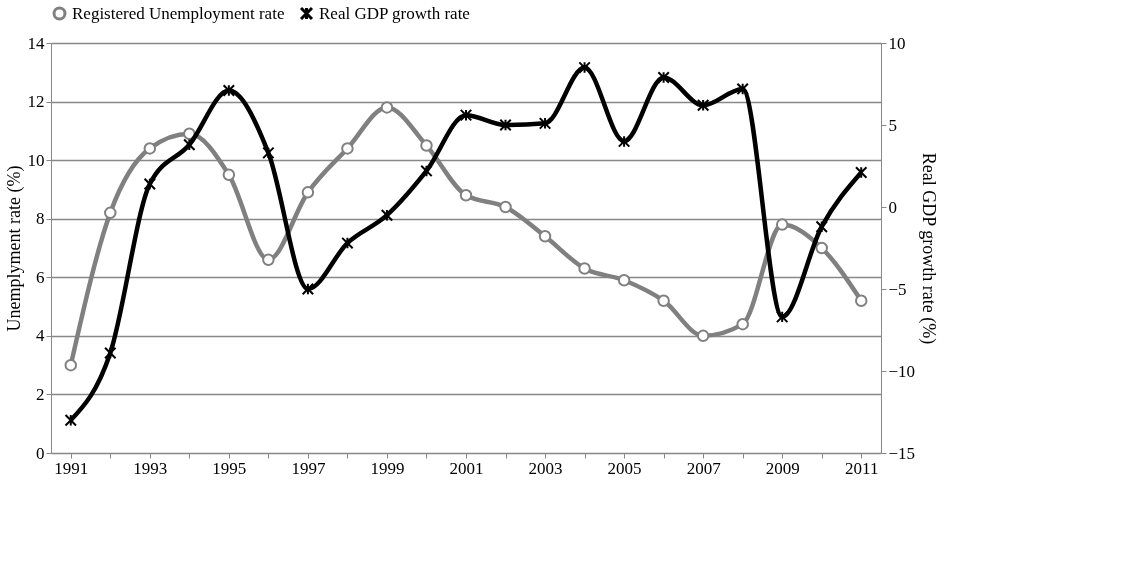 The image size is (1132, 581). Describe the element at coordinates (229, 468) in the screenshot. I see `x-tick-label: 1995` at that location.